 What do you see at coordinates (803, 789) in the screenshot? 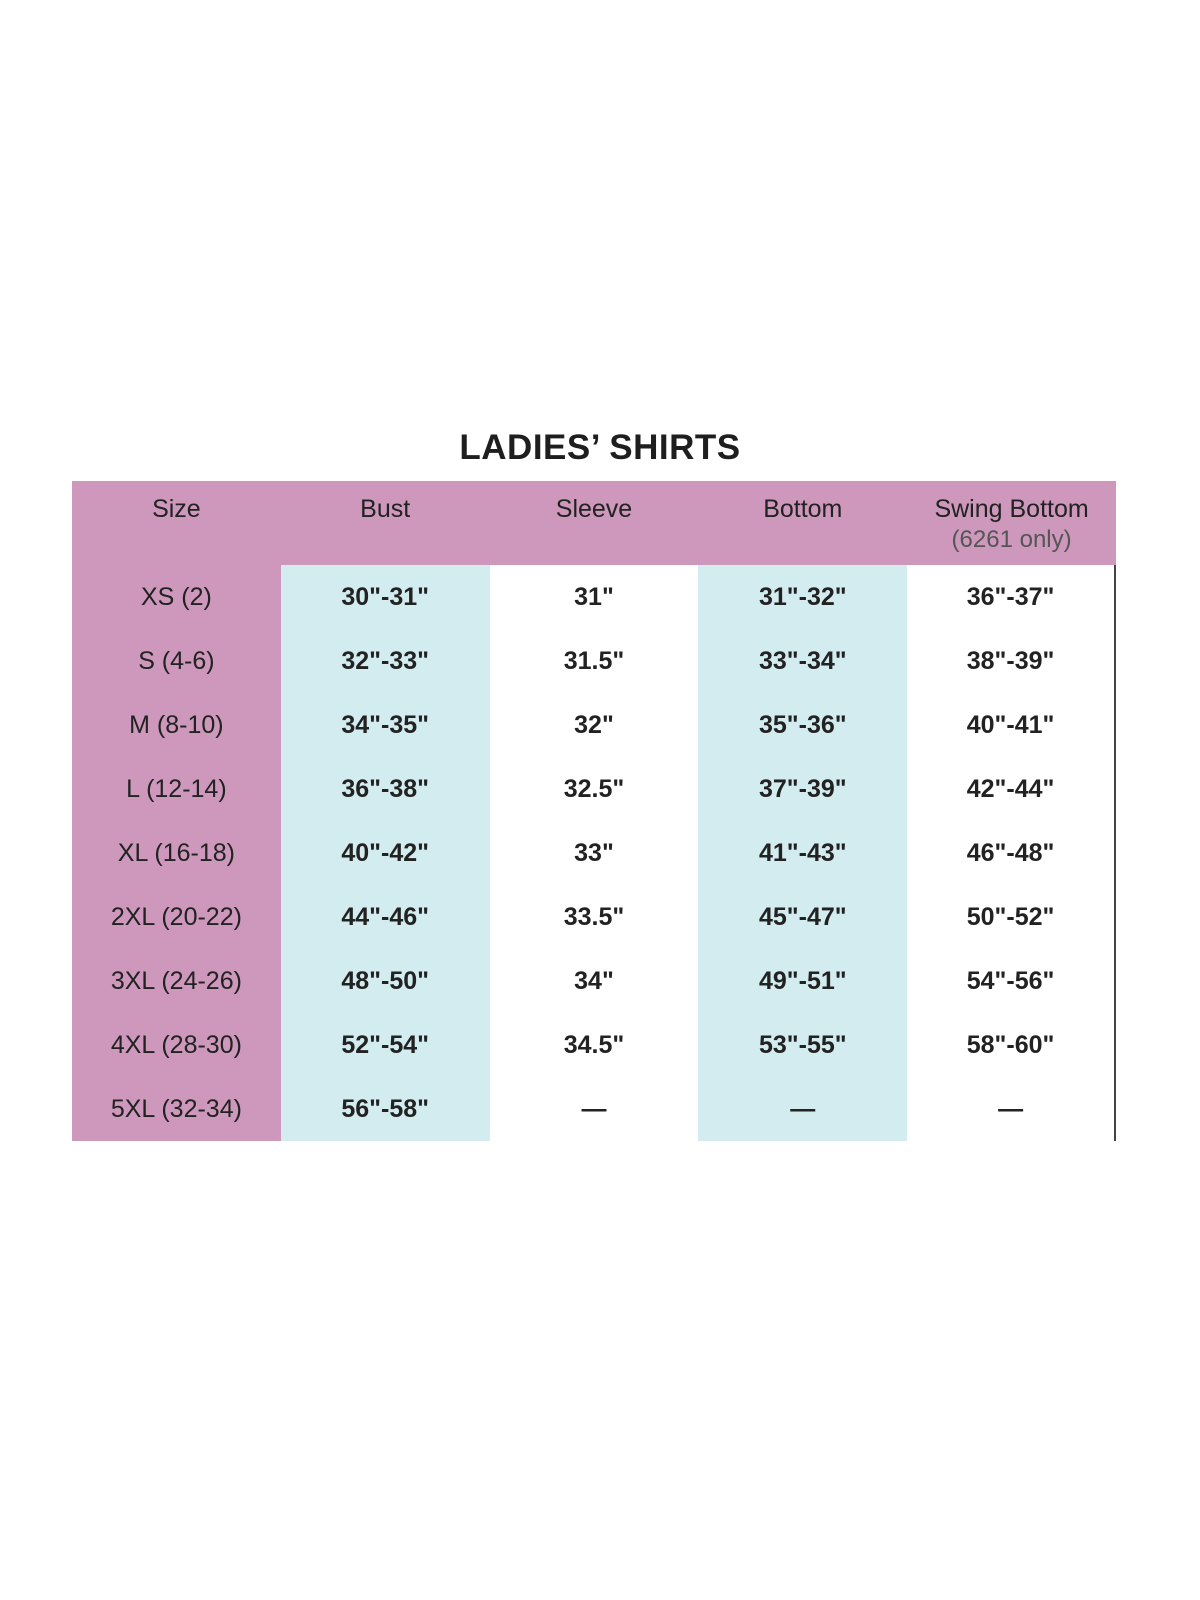
I see `measurement-cell: 37"-39"` at bounding box center [803, 789].